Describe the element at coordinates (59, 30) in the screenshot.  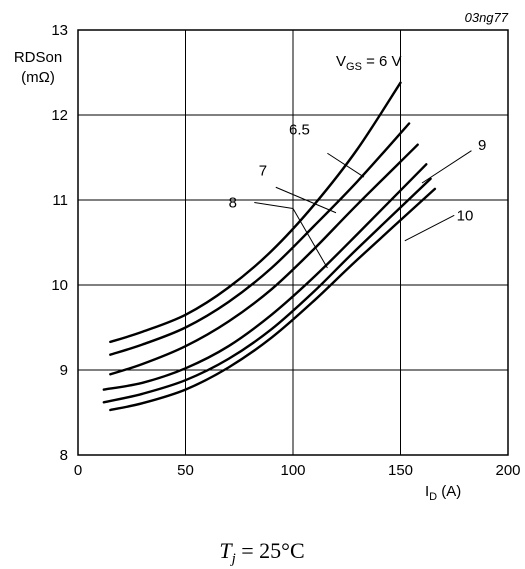
I see `y-tick-label: 13` at that location.